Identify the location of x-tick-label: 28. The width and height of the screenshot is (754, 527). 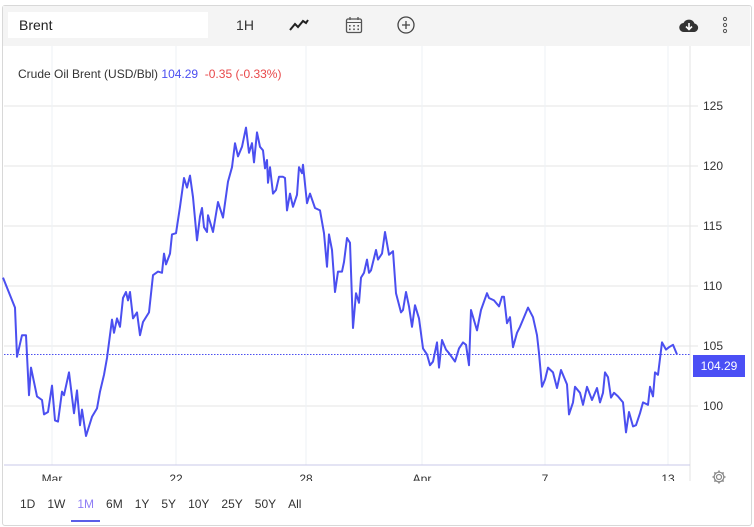
(306, 476).